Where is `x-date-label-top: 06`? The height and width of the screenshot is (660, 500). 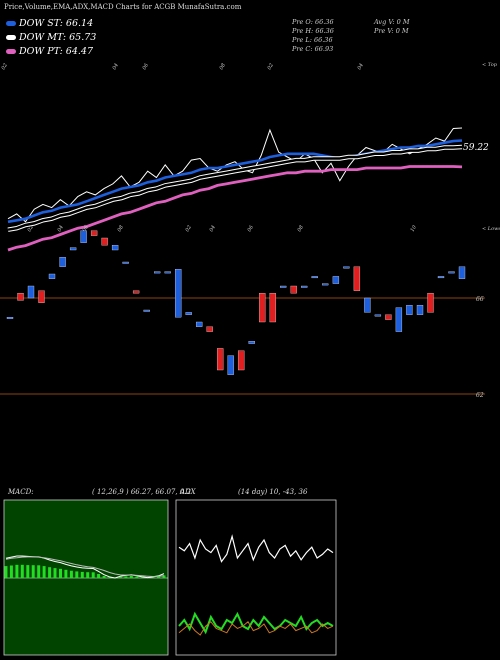 x-date-label-top: 06 is located at coordinates (146, 66).